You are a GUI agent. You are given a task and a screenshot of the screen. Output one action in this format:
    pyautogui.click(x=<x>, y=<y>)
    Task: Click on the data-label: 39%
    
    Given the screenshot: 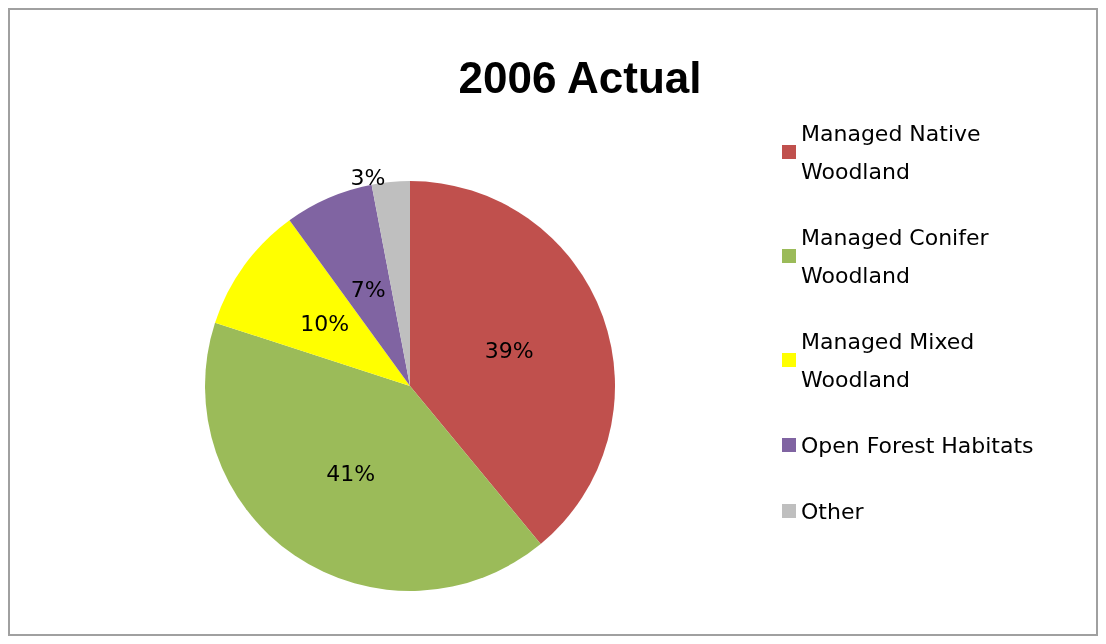 What is the action you would take?
    pyautogui.click(x=509, y=350)
    